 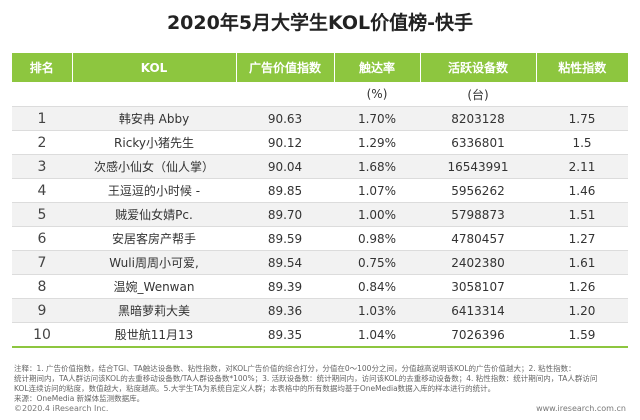 I want to click on ad-index-cell: 89.35, so click(x=285, y=335).